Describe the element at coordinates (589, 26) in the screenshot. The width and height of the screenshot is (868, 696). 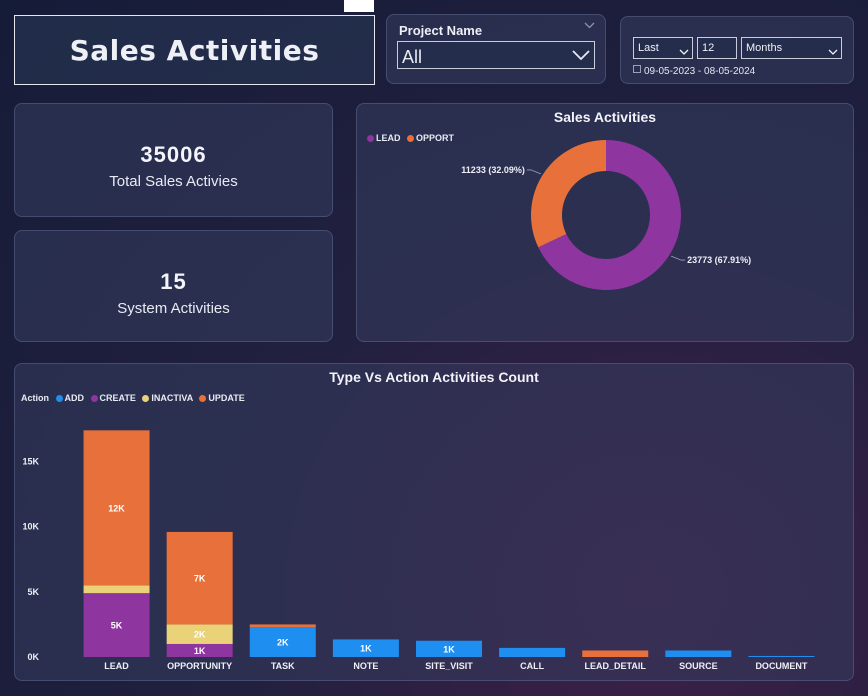
I see `collapse-icon` at that location.